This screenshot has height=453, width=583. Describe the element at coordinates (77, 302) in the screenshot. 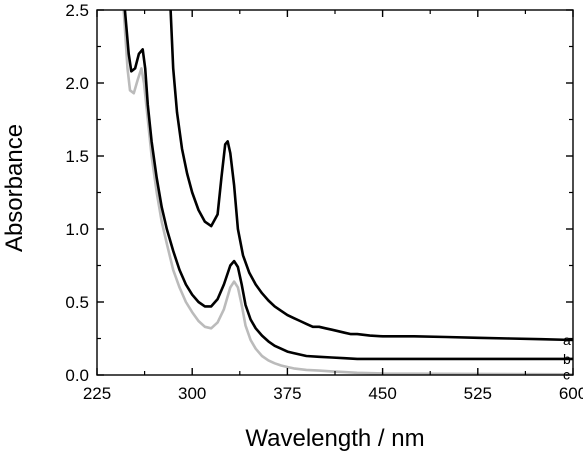

I see `y-tick-label: 0.5` at that location.